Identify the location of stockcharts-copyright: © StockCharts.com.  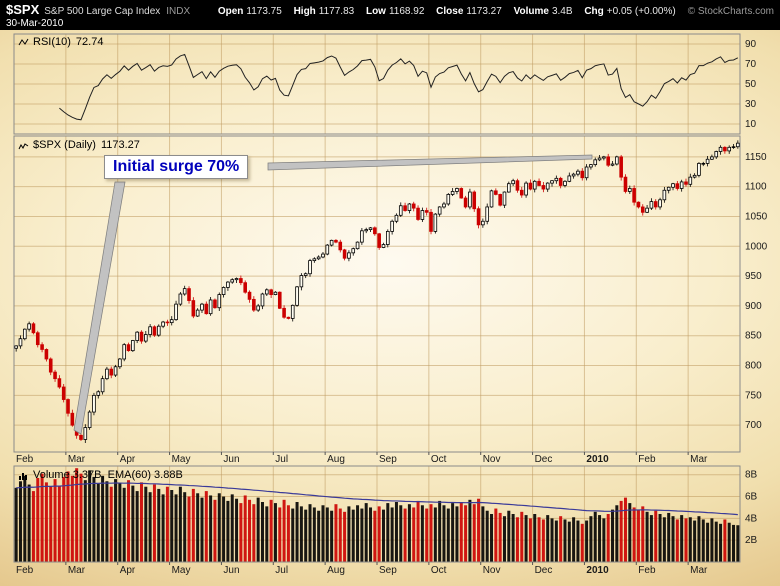
(730, 11).